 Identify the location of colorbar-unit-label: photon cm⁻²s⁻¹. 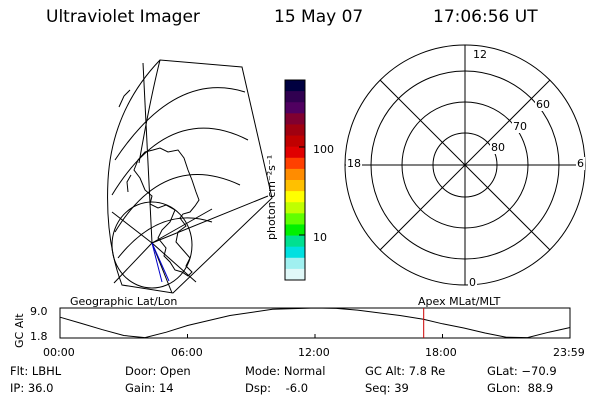
(271, 197).